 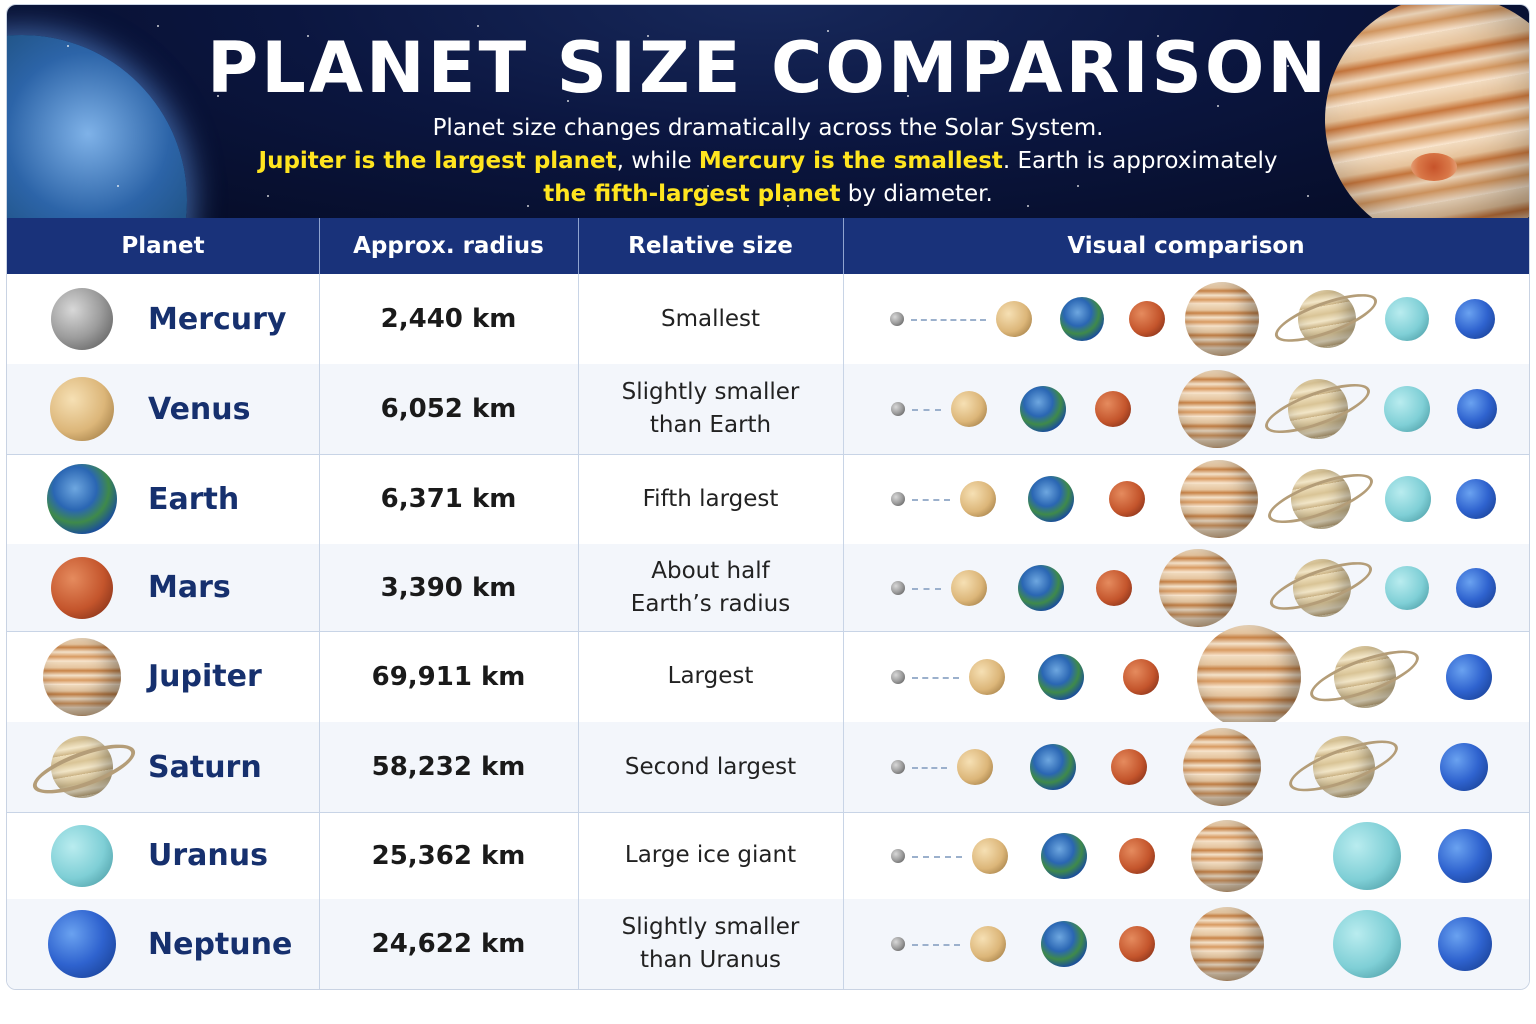 What do you see at coordinates (205, 767) in the screenshot?
I see `planet-name: Saturn` at bounding box center [205, 767].